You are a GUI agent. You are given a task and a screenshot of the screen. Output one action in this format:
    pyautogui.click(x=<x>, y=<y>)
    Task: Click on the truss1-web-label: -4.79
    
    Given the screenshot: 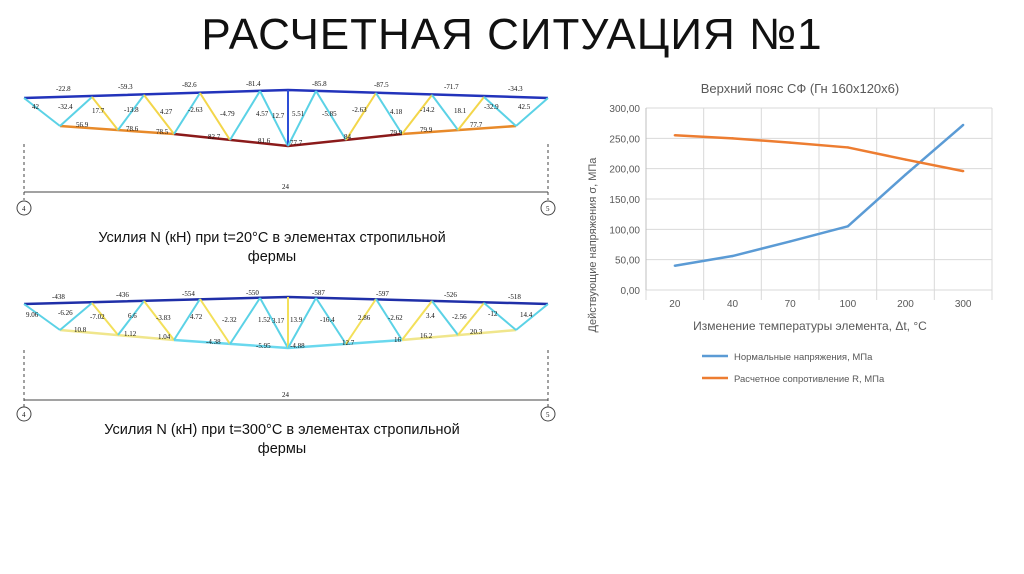 What is the action you would take?
    pyautogui.click(x=227, y=114)
    